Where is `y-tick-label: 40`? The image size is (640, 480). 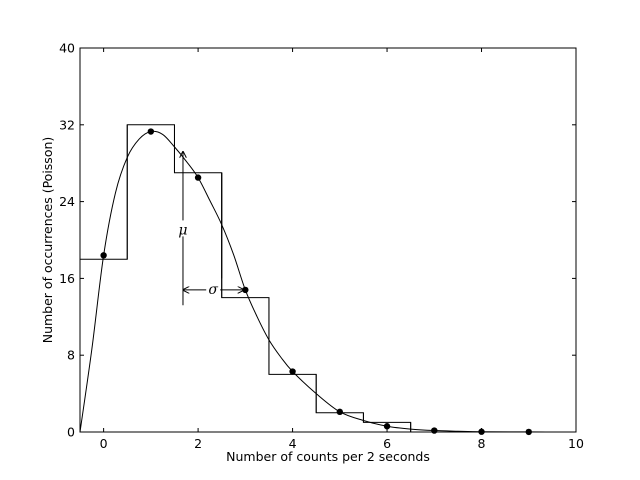 y-tick-label: 40 is located at coordinates (67, 48).